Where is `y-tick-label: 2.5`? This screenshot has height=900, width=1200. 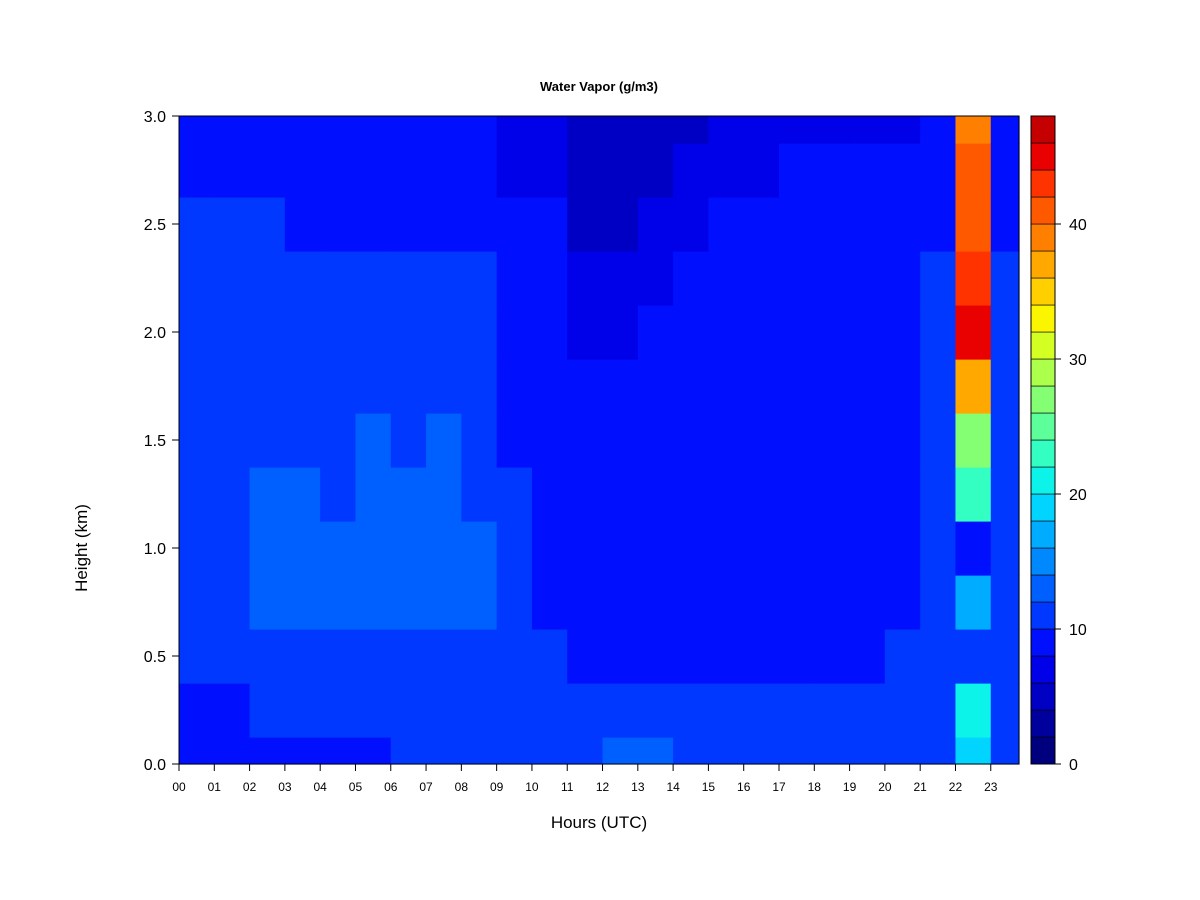
y-tick-label: 2.5 is located at coordinates (155, 225).